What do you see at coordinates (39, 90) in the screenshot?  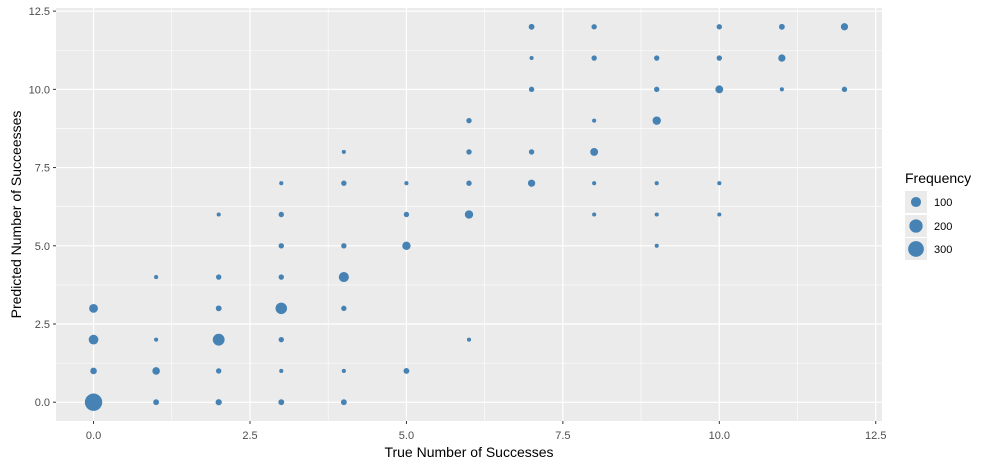 I see `y-tick-label: 10.0` at bounding box center [39, 90].